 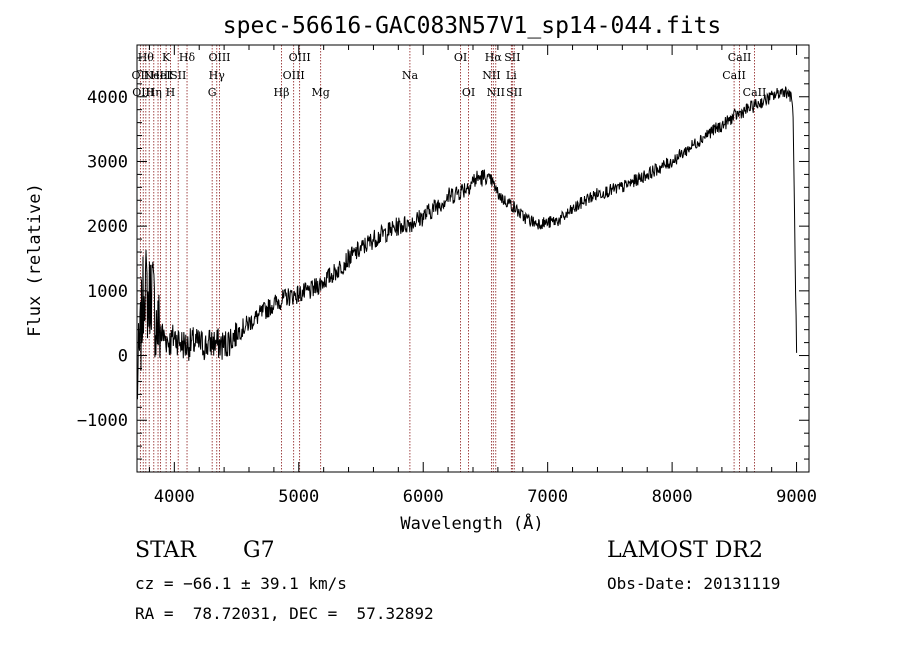 I want to click on y-tick-label: 4000, so click(x=107, y=98).